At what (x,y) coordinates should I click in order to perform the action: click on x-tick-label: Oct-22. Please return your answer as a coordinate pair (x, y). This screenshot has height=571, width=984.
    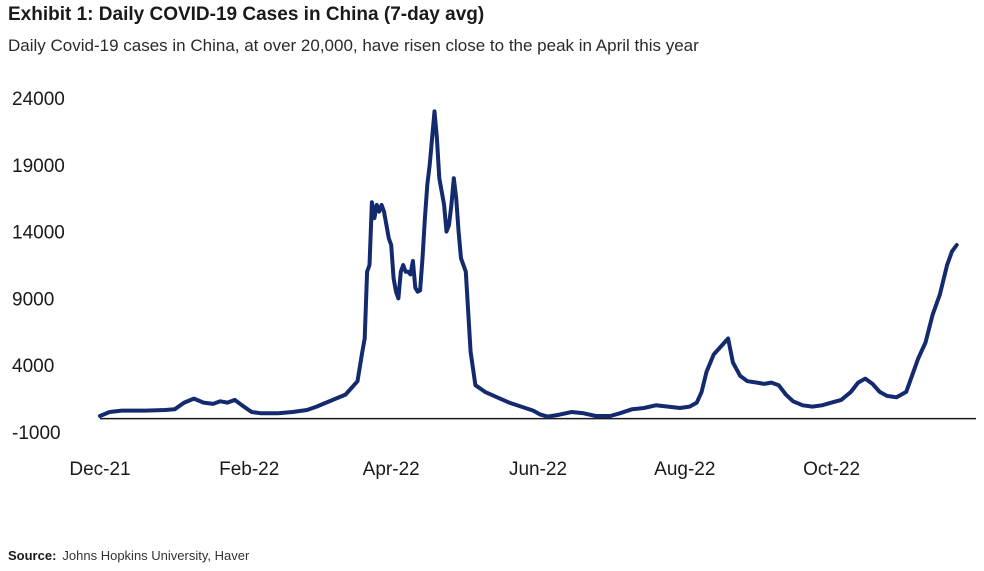
    Looking at the image, I should click on (831, 469).